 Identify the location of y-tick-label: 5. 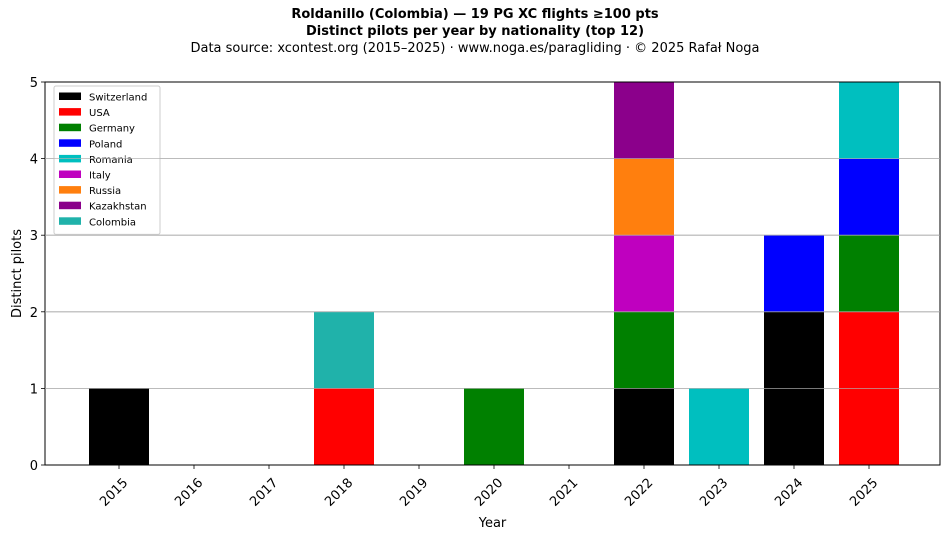
(34, 83).